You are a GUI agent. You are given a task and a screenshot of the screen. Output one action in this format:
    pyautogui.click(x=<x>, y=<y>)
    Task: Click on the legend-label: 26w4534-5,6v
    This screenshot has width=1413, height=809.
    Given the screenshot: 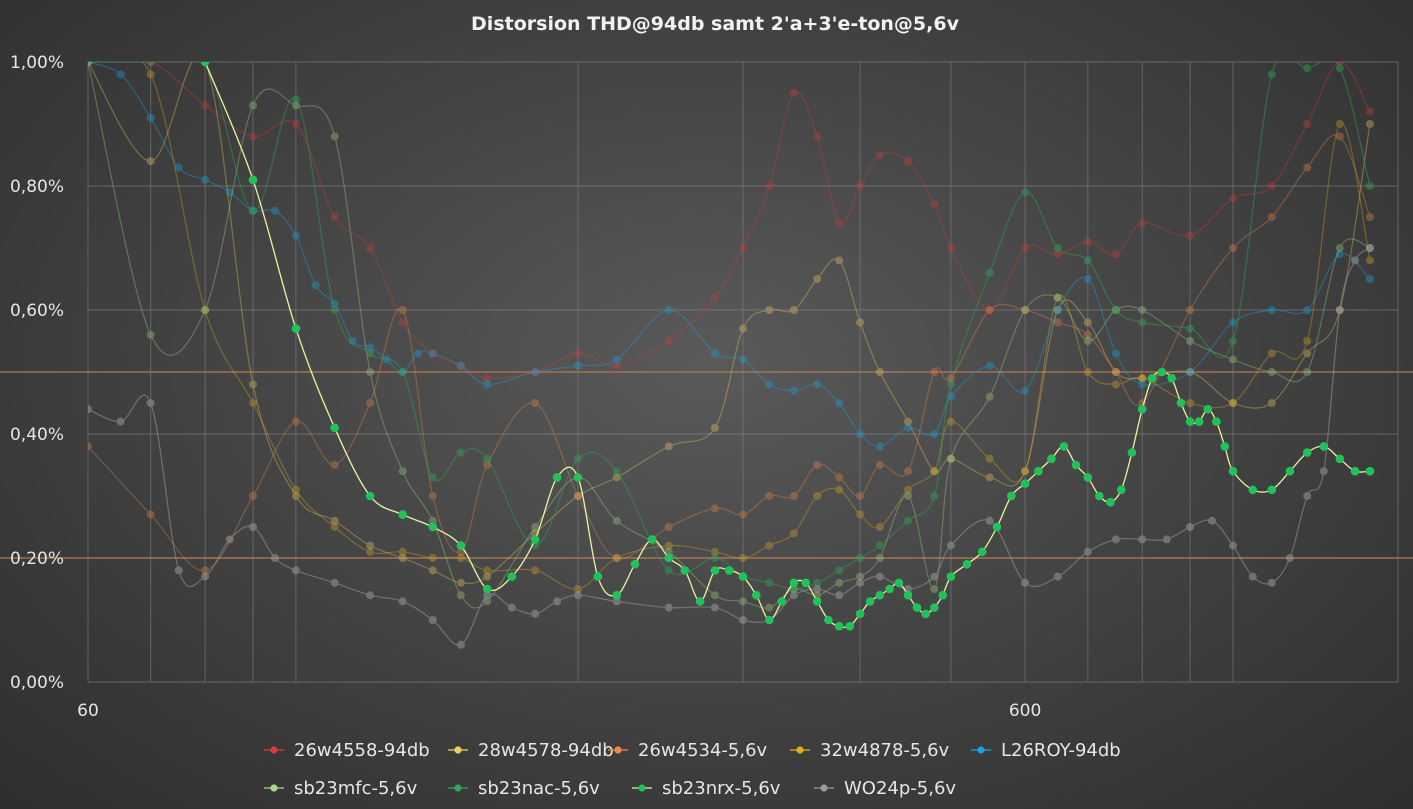 What is the action you would take?
    pyautogui.click(x=703, y=750)
    